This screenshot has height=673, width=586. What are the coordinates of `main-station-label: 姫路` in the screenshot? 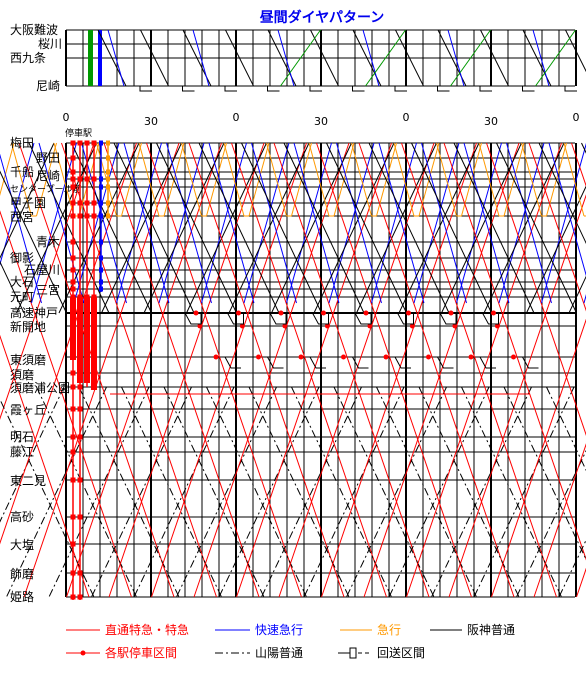 It's located at (22, 596).